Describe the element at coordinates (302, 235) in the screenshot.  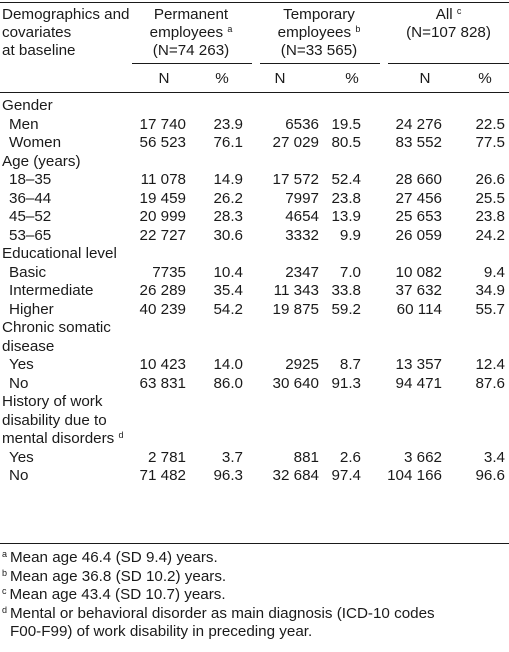
I see `table-cell: 3332` at that location.